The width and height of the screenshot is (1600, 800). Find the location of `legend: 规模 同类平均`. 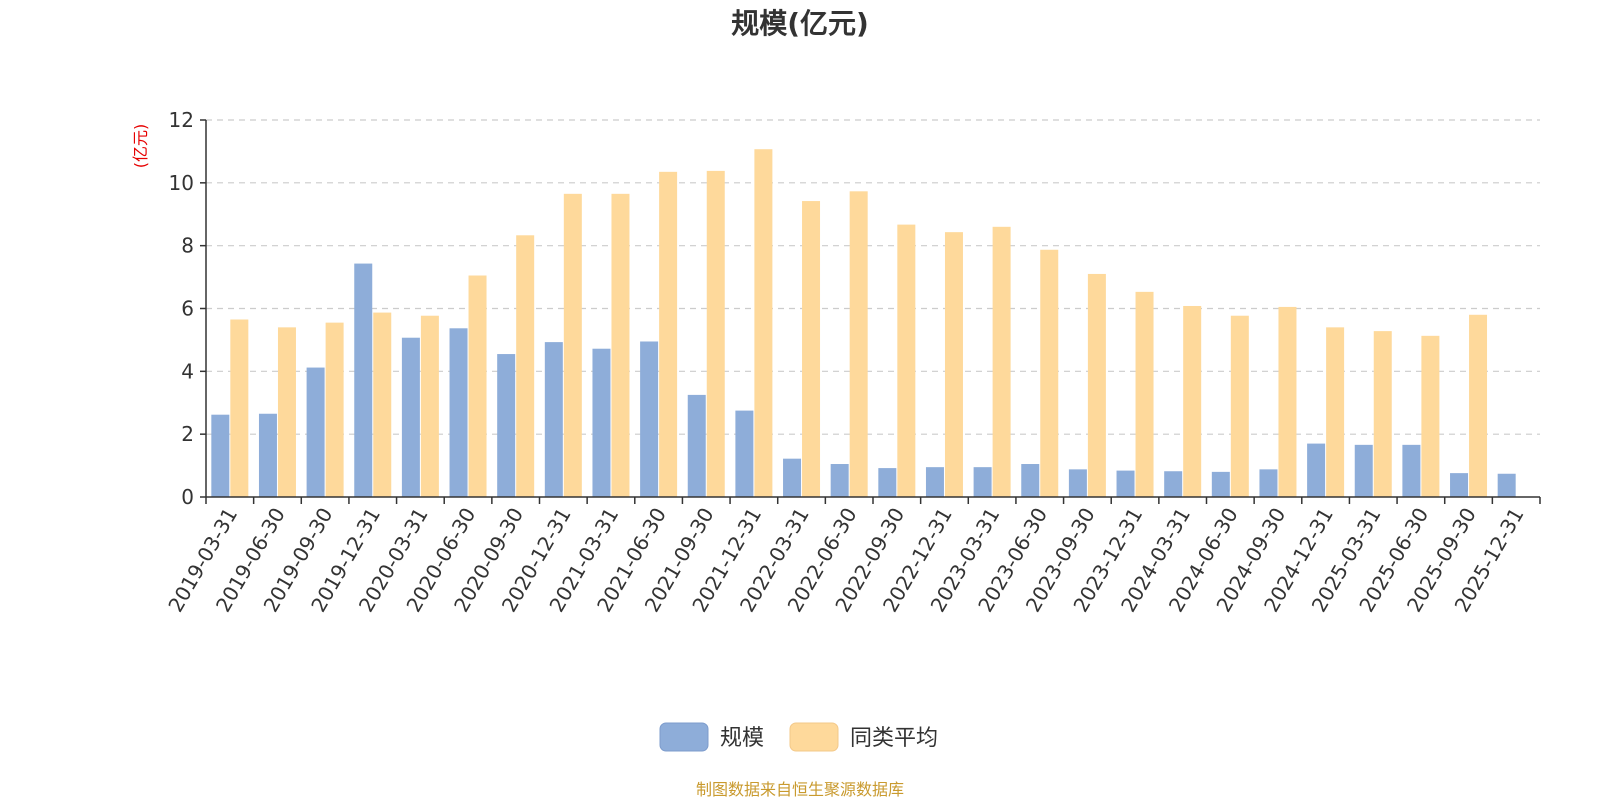

legend: 规模 同类平均 is located at coordinates (798, 737).